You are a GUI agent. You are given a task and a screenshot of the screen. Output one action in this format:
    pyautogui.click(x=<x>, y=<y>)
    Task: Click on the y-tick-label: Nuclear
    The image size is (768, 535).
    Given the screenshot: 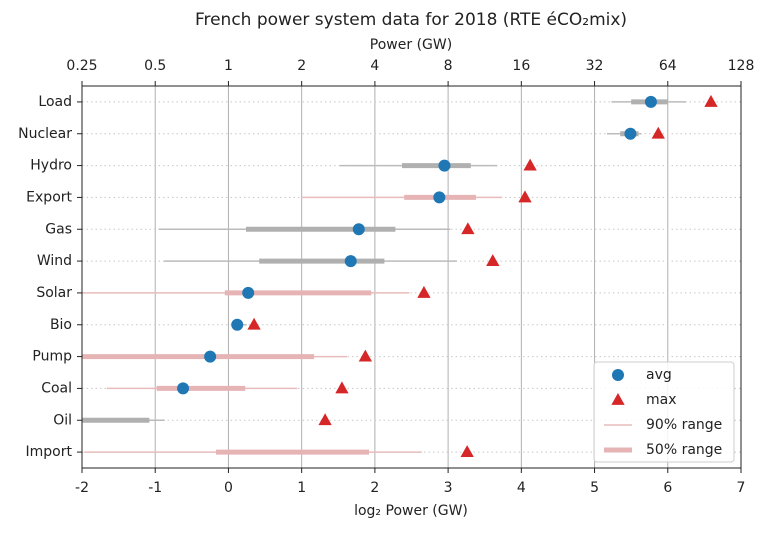 What is the action you would take?
    pyautogui.click(x=45, y=134)
    